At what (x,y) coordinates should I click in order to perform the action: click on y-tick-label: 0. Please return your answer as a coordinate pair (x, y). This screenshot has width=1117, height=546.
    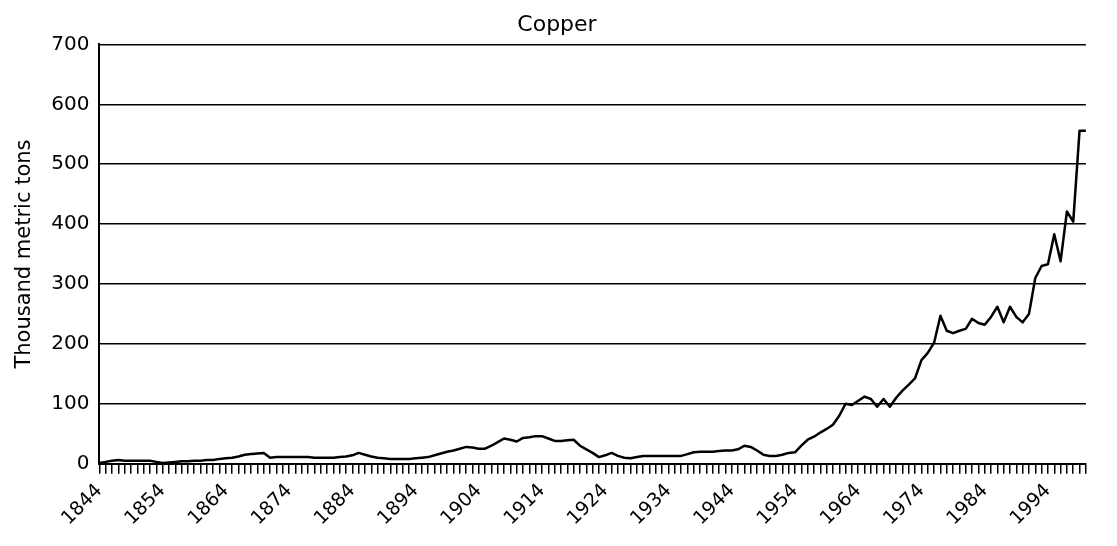
    Looking at the image, I should click on (83, 461).